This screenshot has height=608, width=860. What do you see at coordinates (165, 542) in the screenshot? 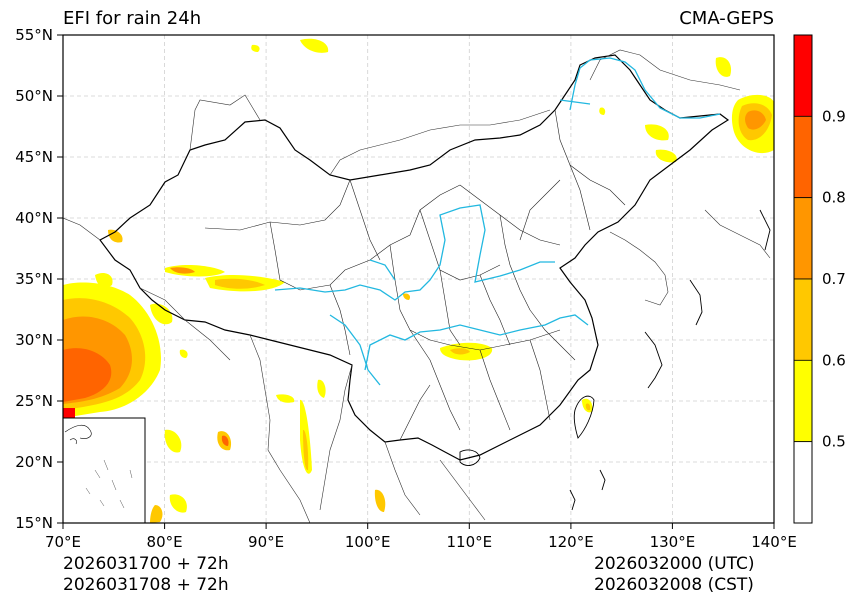
I see `lon-tick-label: 80°E` at bounding box center [165, 542].